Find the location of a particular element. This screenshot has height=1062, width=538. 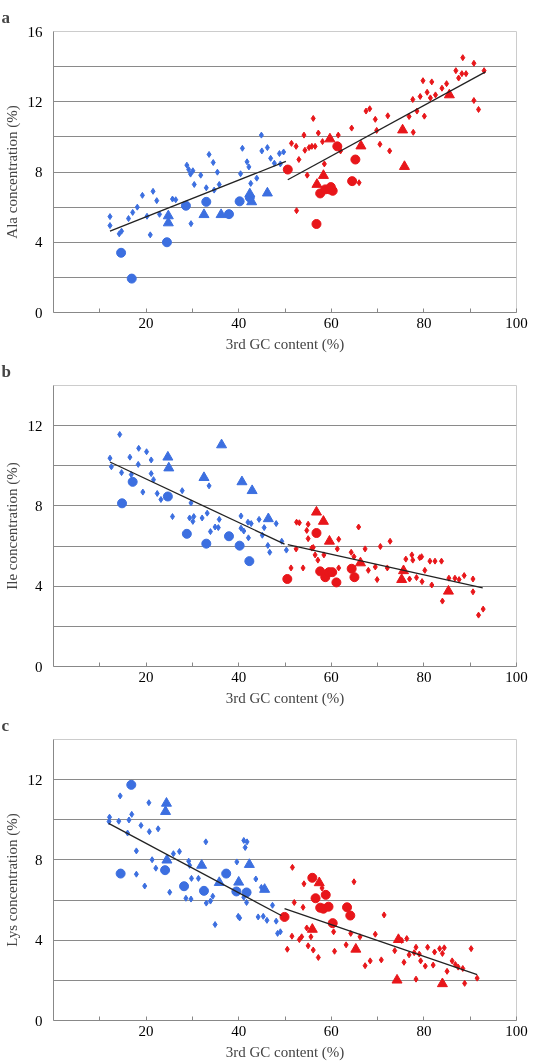

y-axis-title: Ala concentration (%) is located at coordinates (12, 172).